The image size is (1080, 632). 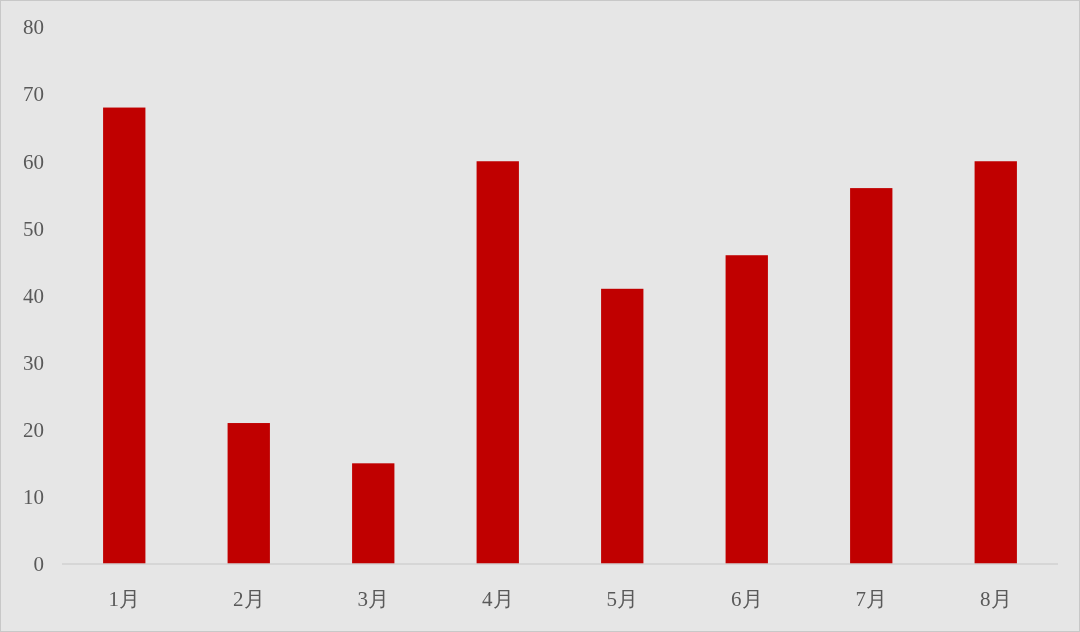 I want to click on y-tick-label: 0, so click(x=38, y=564).